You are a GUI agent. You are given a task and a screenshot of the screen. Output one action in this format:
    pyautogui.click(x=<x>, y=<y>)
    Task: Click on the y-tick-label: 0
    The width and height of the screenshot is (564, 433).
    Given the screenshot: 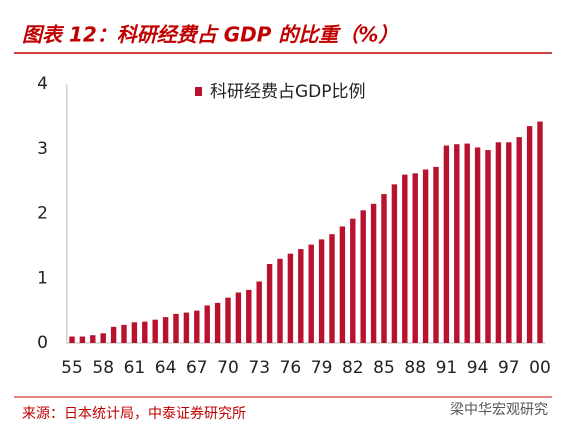 What is the action you would take?
    pyautogui.click(x=42, y=343)
    